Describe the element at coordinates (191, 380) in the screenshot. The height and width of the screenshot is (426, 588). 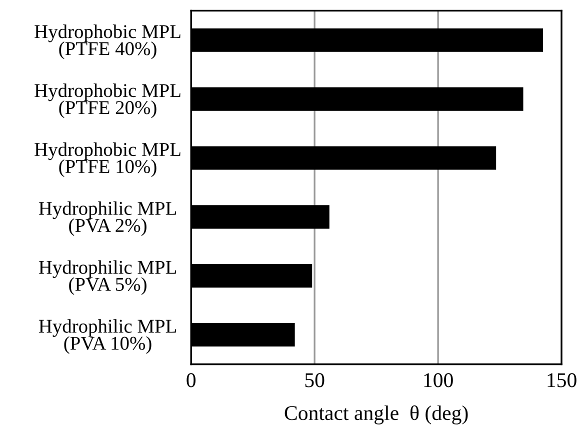
I see `x-tick-label: 0` at that location.